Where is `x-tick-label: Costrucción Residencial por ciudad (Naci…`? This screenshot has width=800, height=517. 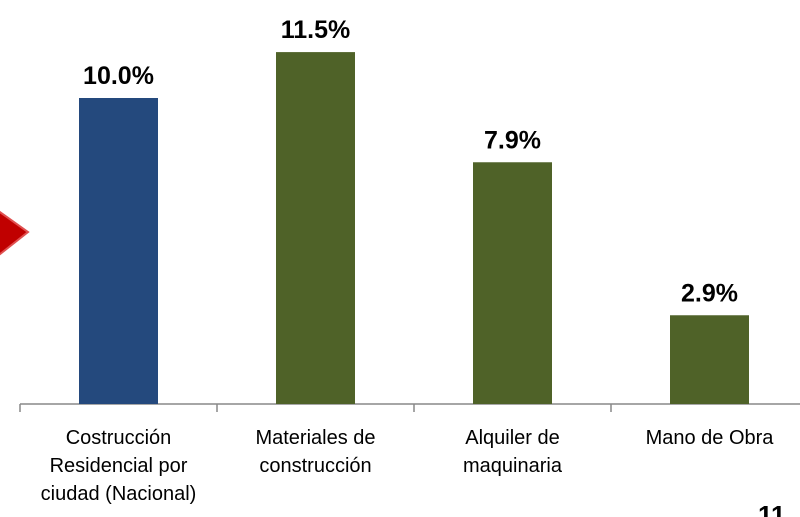 x-tick-label: Costrucción Residencial por ciudad (Naci… is located at coordinates (118, 466).